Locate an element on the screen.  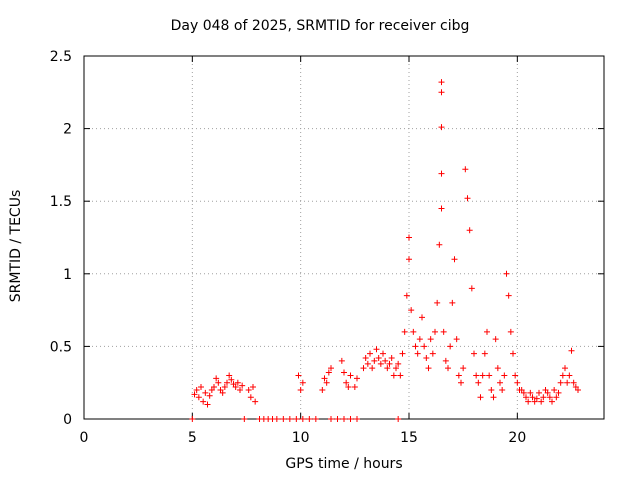
y-tick-label: 1 is located at coordinates (67, 275).